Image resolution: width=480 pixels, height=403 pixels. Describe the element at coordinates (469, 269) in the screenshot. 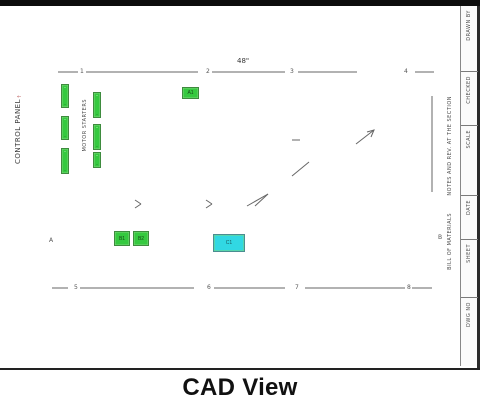

I see `title-row-5: SHEET` at that location.